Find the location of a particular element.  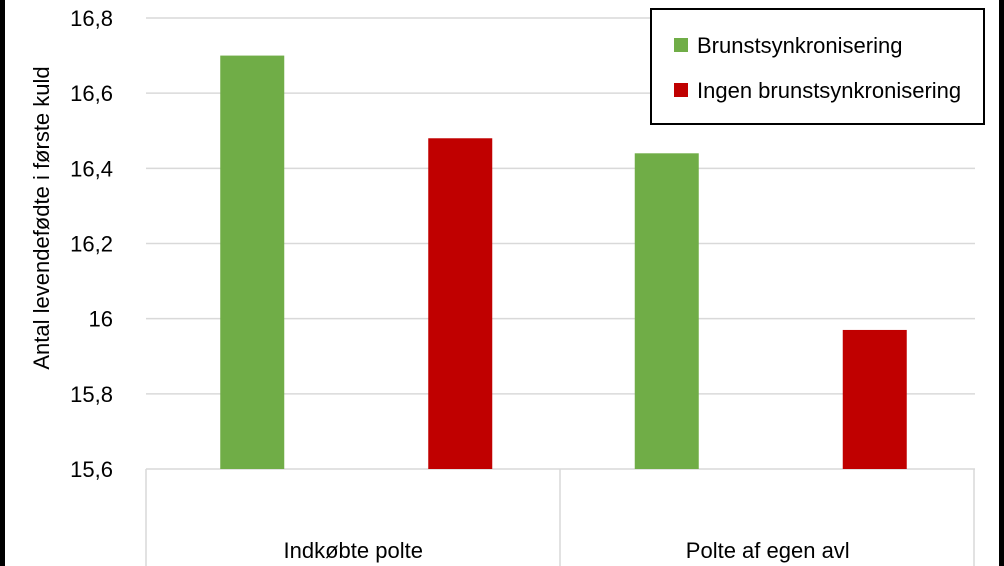

category-axis-frame is located at coordinates (560, 517).